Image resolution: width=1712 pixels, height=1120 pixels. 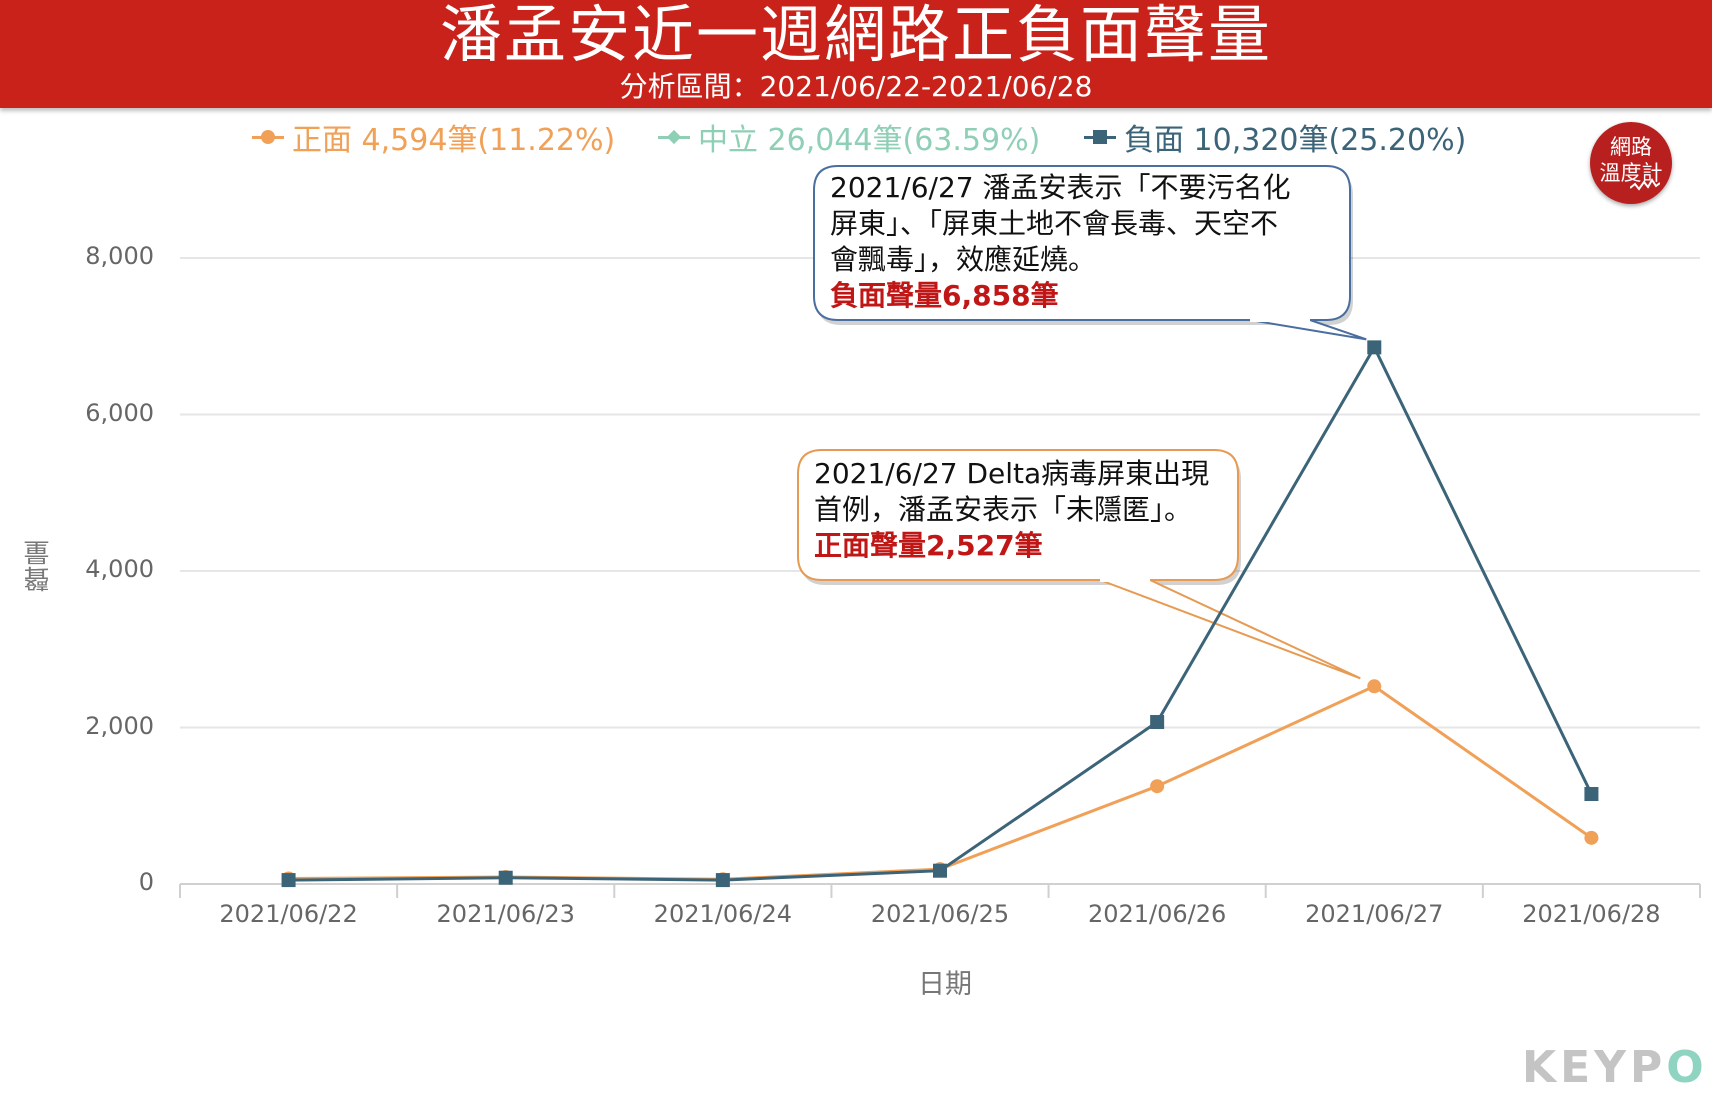 What do you see at coordinates (1012, 473) in the screenshot?
I see `positive-callout-line1: 2021/6/27 Delta病毒屏東出現` at bounding box center [1012, 473].